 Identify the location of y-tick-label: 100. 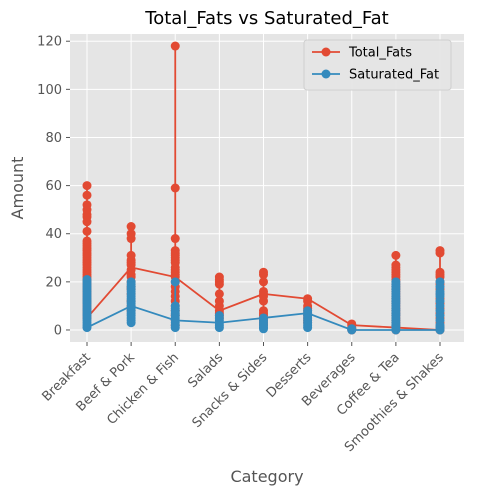
(49, 90).